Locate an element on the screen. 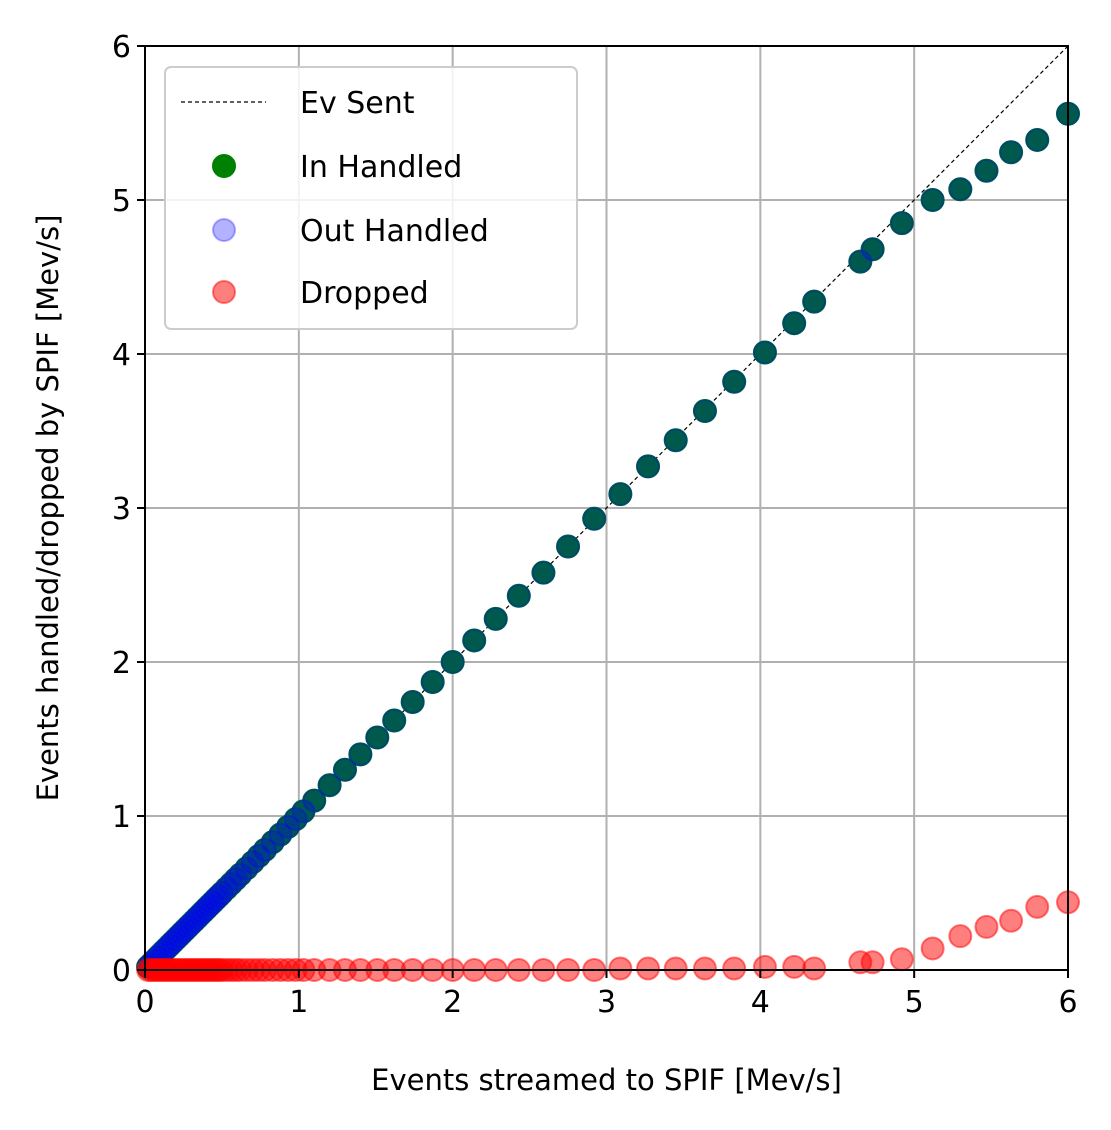  y-axis-label: Events handled/dropped by SPIF [Mev/s] is located at coordinates (48, 508).